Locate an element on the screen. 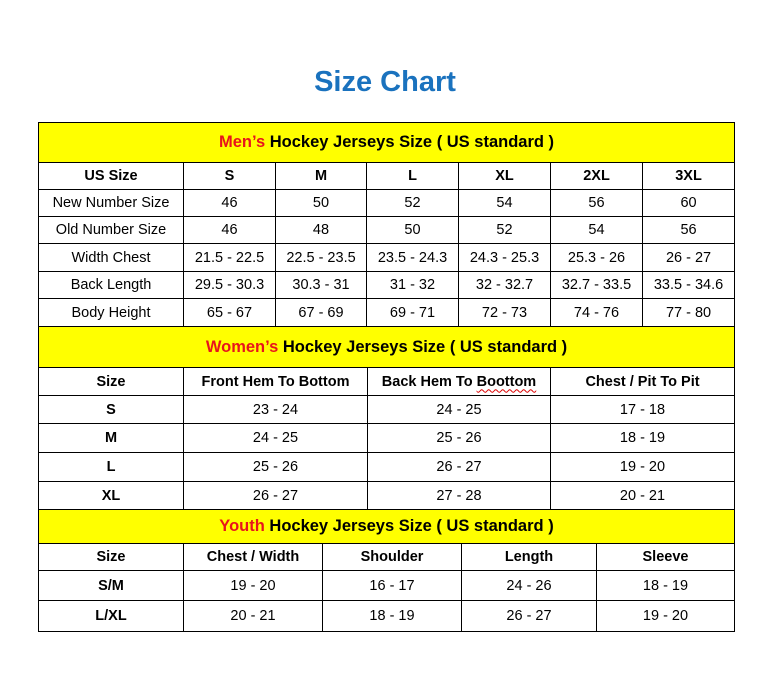  row-label: L/XL is located at coordinates (111, 616).